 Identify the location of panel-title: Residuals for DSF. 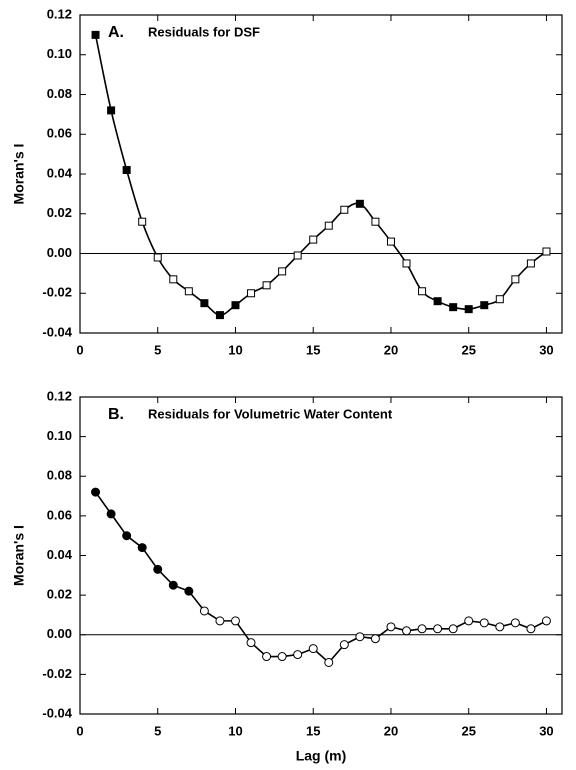
(204, 31).